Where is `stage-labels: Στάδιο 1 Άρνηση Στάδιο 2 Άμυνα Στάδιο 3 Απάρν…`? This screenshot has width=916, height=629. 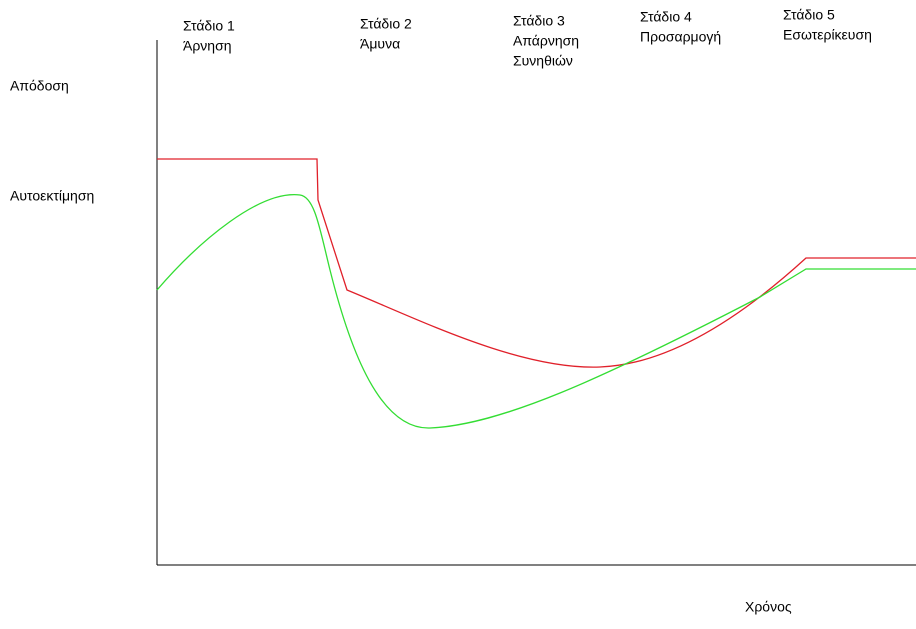 stage-labels: Στάδιο 1 Άρνηση Στάδιο 2 Άμυνα Στάδιο 3 Απάρν… is located at coordinates (527, 38).